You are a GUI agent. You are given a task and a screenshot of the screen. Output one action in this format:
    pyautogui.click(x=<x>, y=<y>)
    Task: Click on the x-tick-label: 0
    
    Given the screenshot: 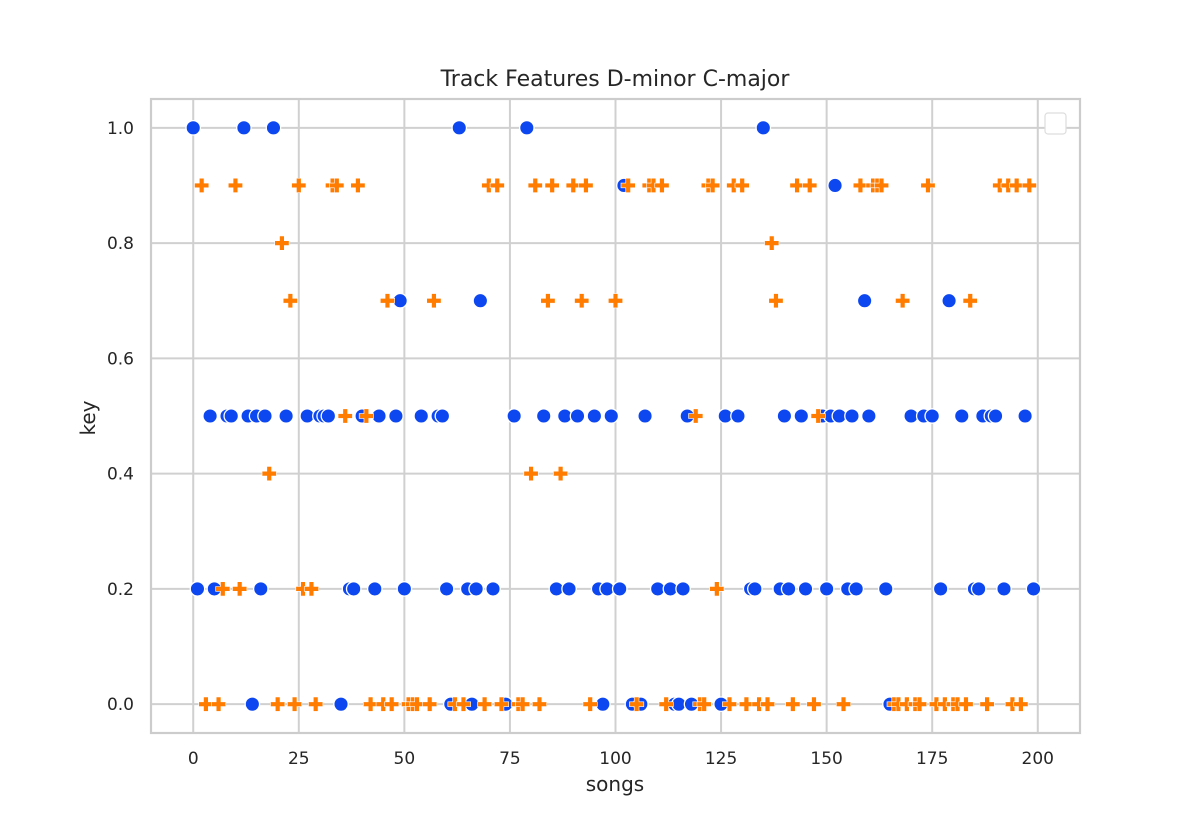 What is the action you would take?
    pyautogui.click(x=193, y=759)
    